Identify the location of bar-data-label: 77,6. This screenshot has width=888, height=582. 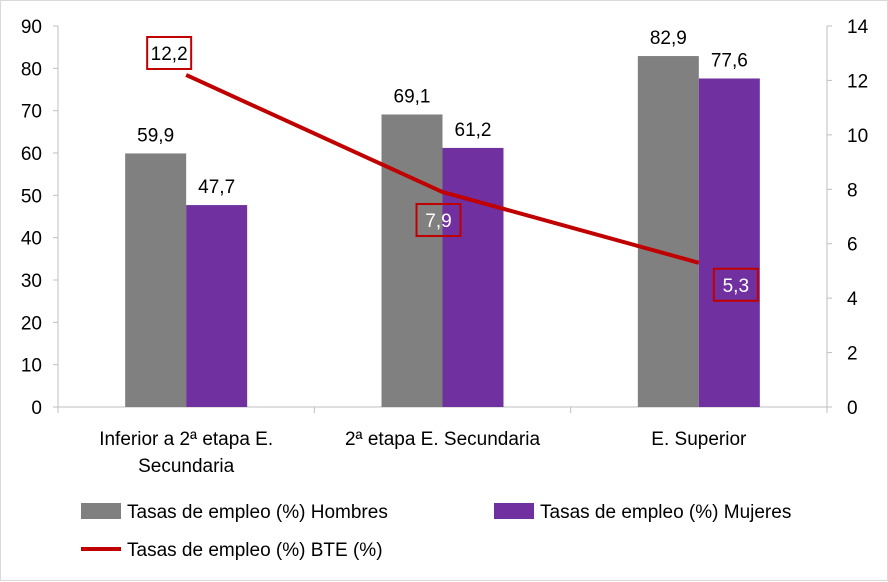
(729, 60).